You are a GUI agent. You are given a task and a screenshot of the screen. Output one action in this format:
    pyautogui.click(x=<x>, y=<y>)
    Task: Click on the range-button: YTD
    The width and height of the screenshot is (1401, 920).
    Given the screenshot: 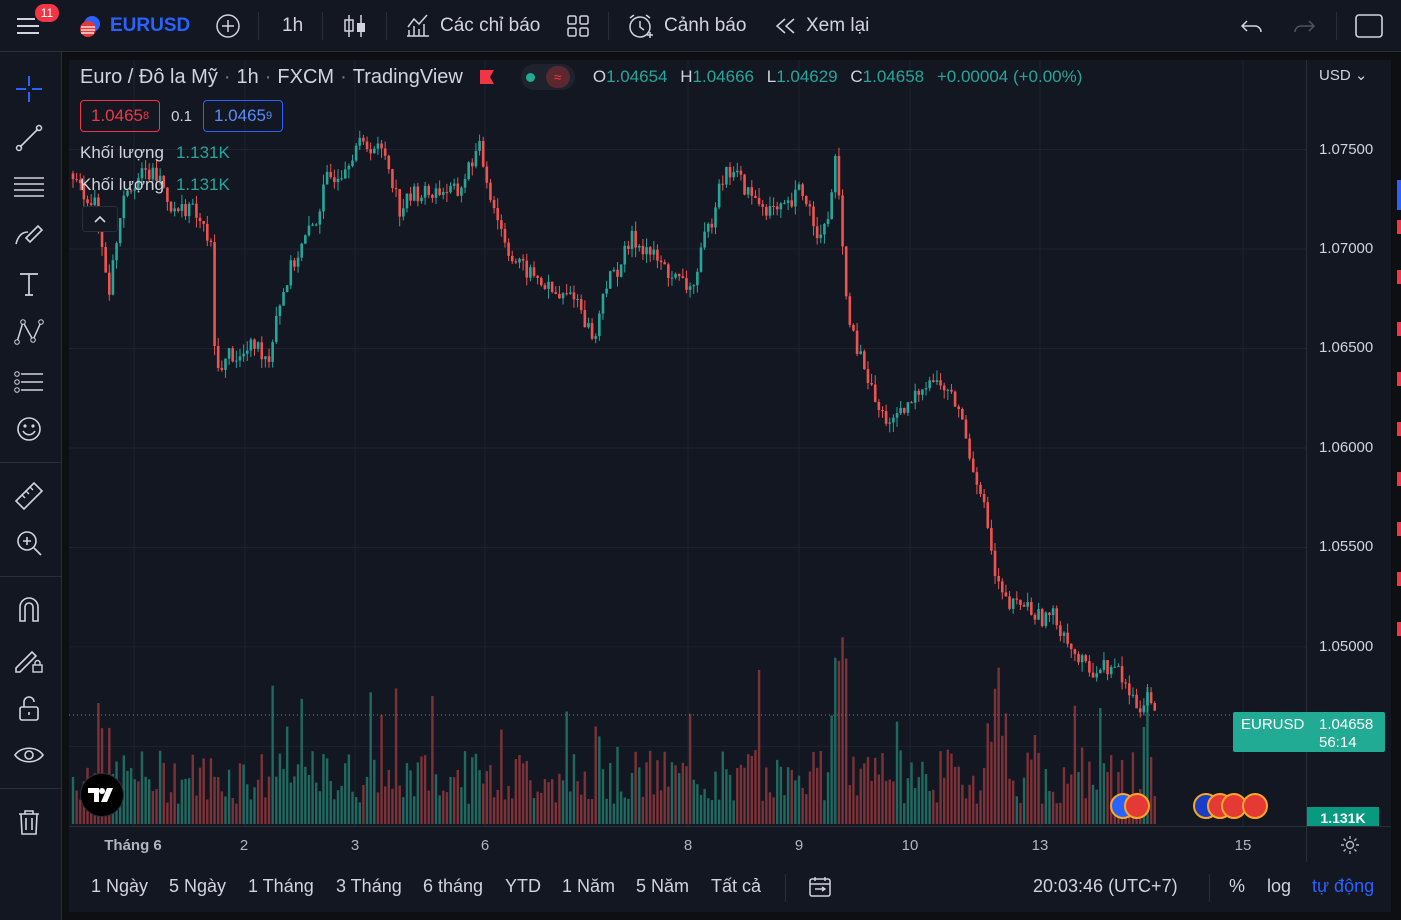 What is the action you would take?
    pyautogui.click(x=523, y=886)
    